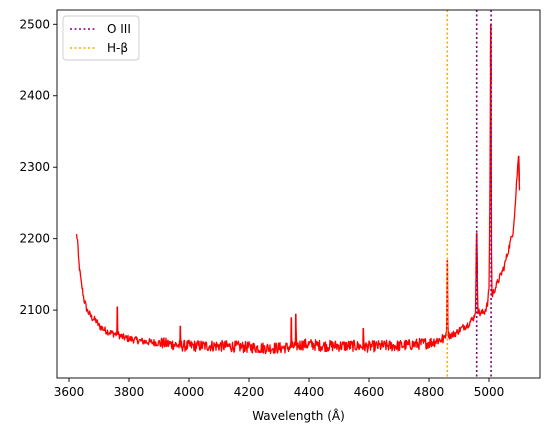 The width and height of the screenshot is (560, 438). Describe the element at coordinates (119, 29) in the screenshot. I see `legend-label: O III` at that location.